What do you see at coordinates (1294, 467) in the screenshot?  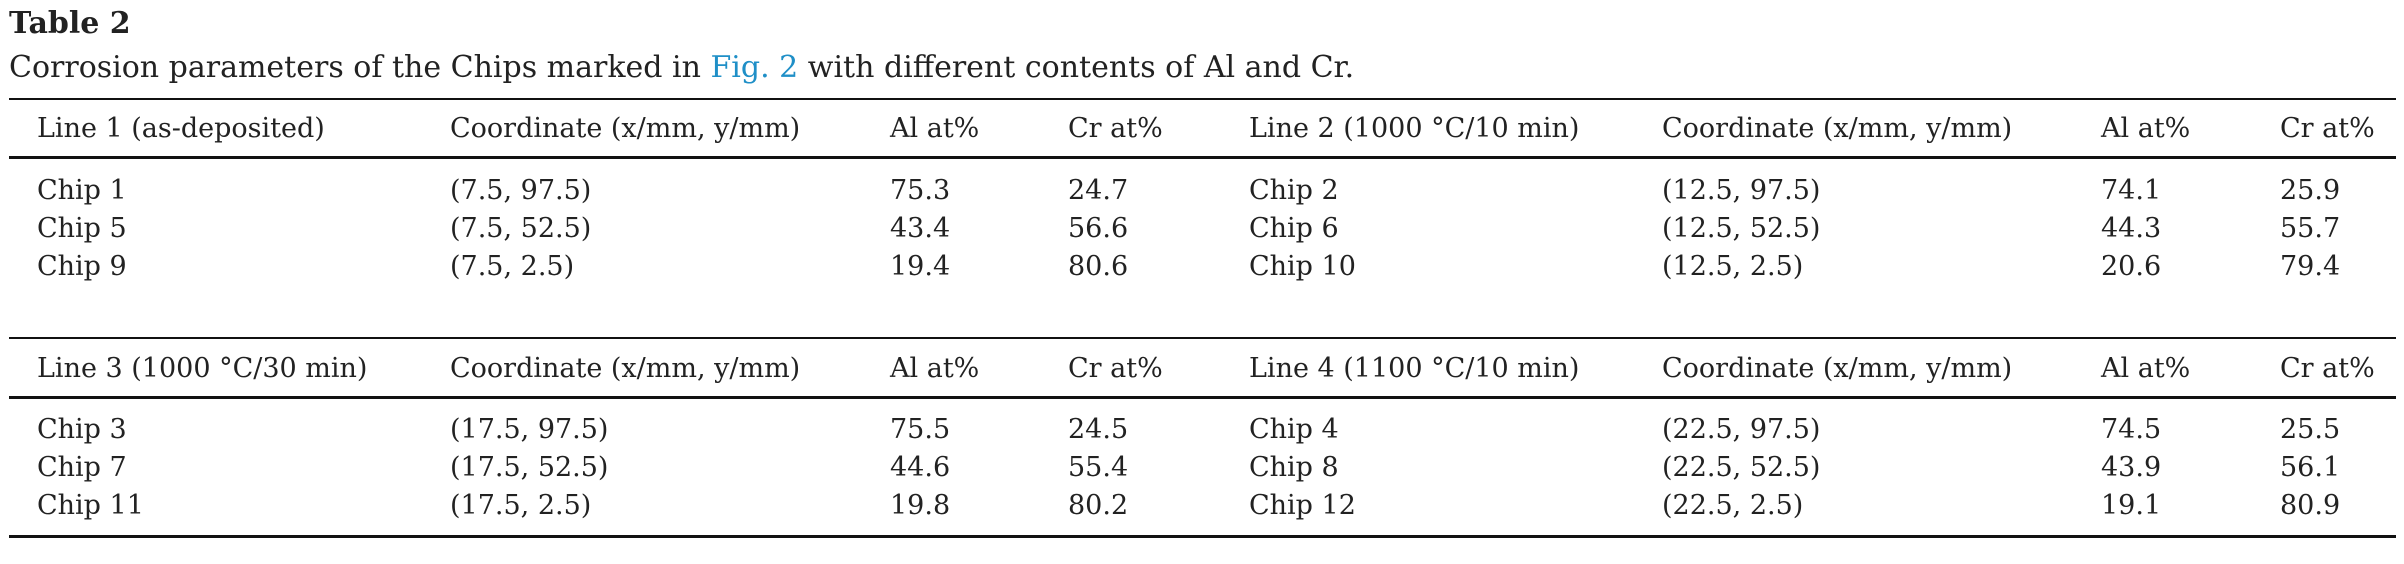 I see `table-cell-line-b: Chip 8` at bounding box center [1294, 467].